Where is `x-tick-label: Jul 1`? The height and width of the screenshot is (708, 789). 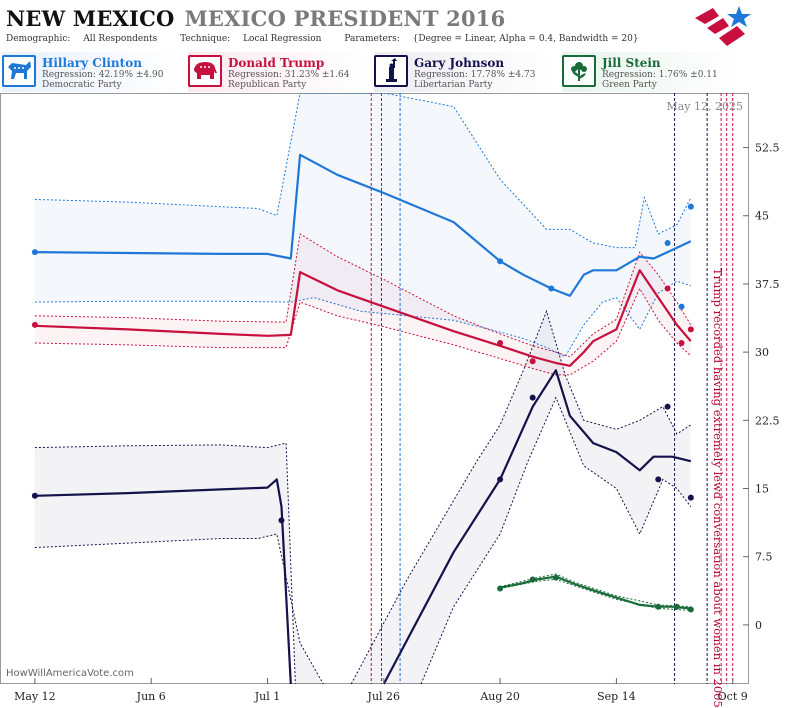
x-tick-label: Jul 1 is located at coordinates (267, 696).